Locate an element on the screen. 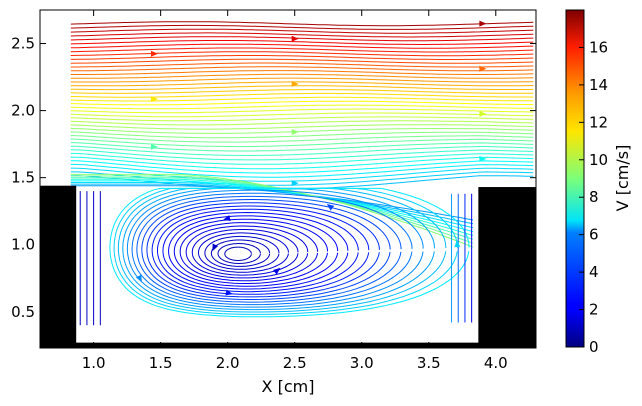  x-tick-label: 2.0 is located at coordinates (228, 363).